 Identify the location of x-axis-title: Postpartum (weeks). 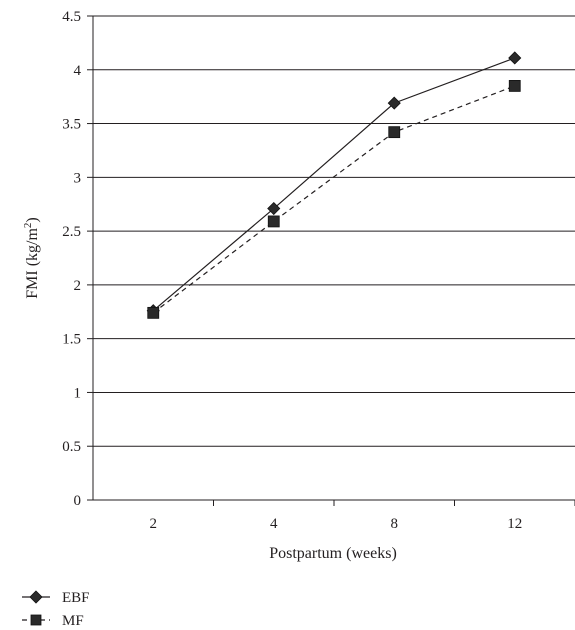
(333, 553).